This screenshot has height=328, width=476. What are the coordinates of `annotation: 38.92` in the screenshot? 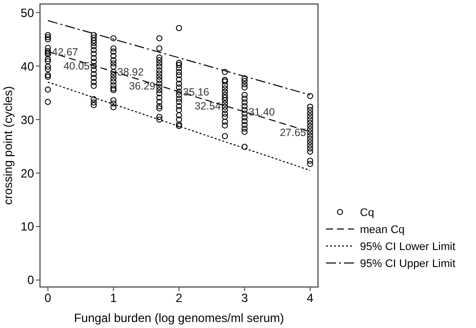 It's located at (130, 72).